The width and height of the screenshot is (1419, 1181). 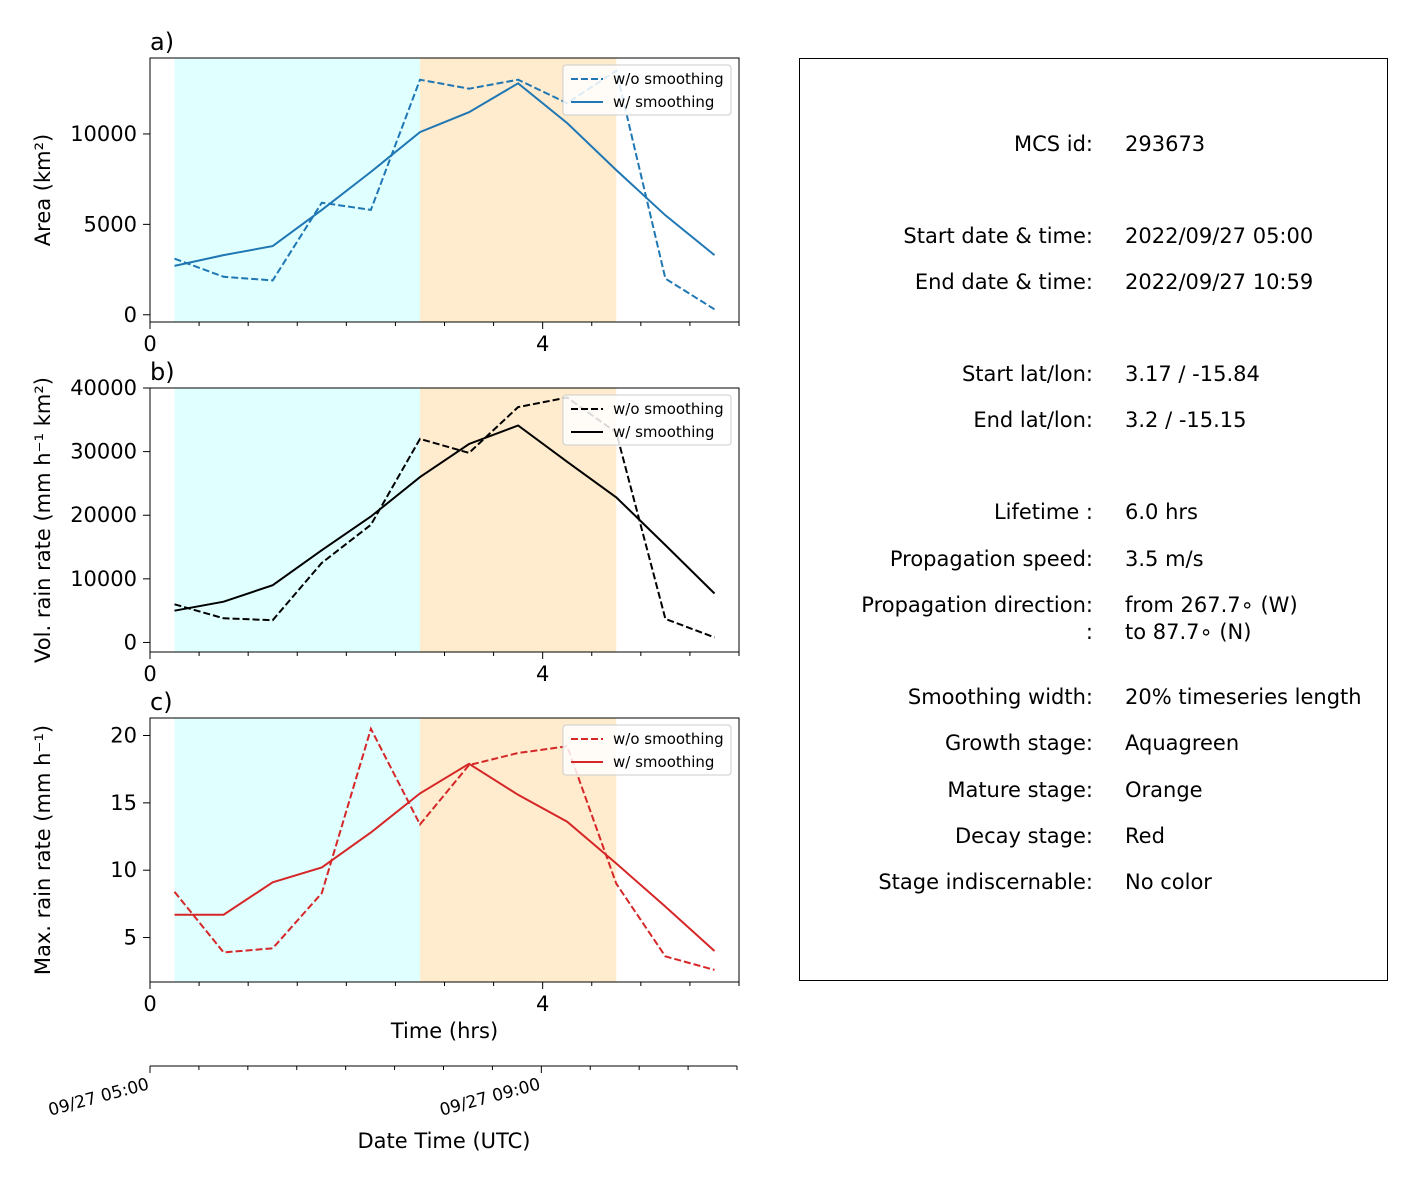 What do you see at coordinates (1094, 635) in the screenshot?
I see `info-row: : to 87.7∘ (N)` at bounding box center [1094, 635].